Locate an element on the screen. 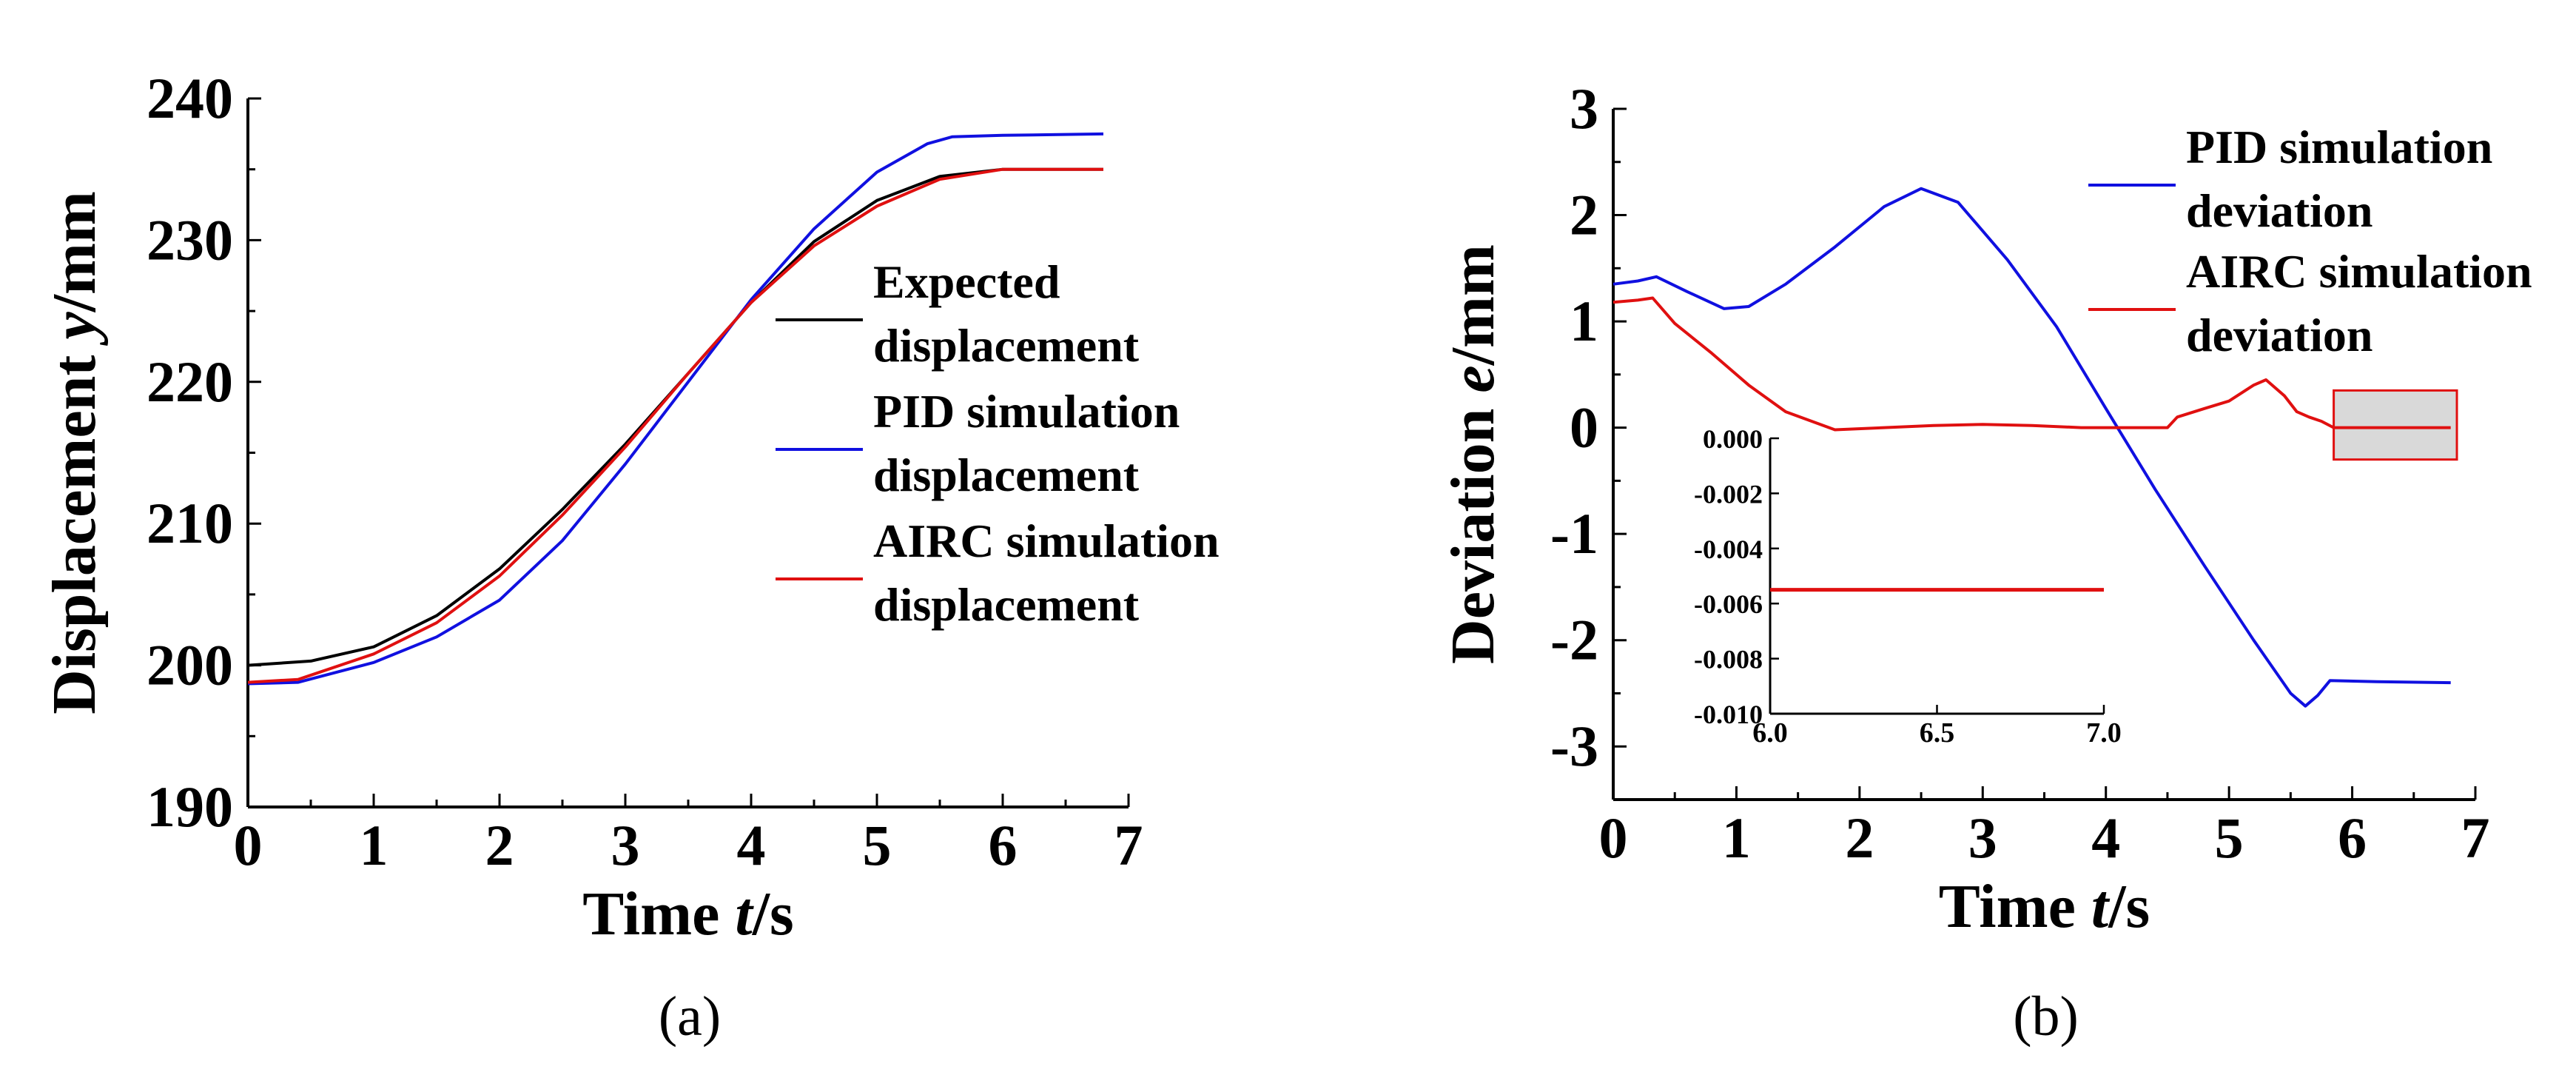 Image resolution: width=2576 pixels, height=1075 pixels. y-tick-label: -3 is located at coordinates (1574, 746).